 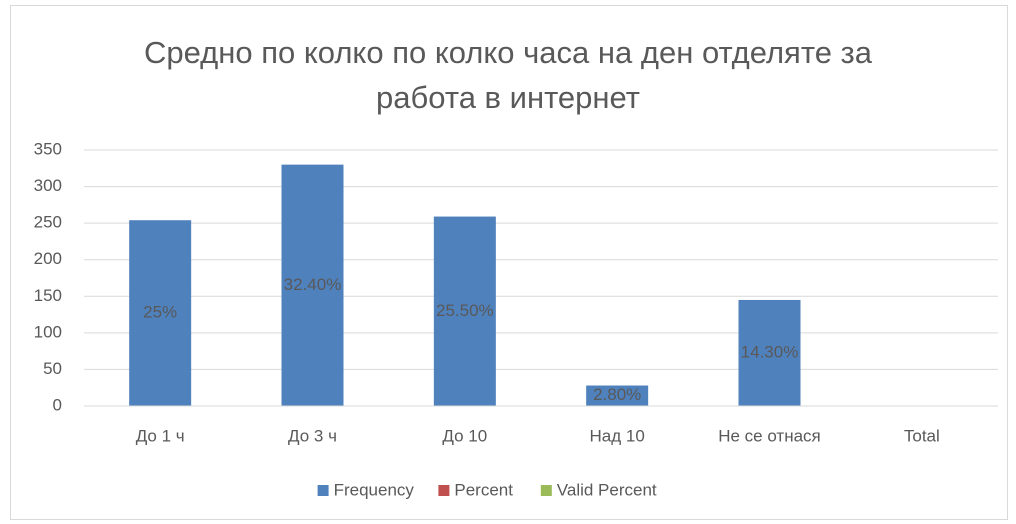 I want to click on y-tick-label: 100, so click(x=48, y=331).